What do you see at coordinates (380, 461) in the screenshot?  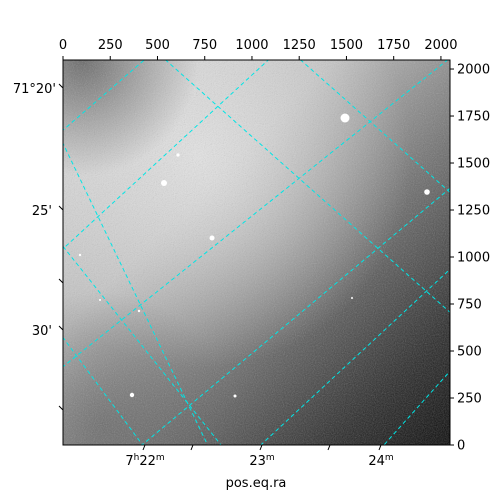 I see `ra-tick-label: 24m` at bounding box center [380, 461].